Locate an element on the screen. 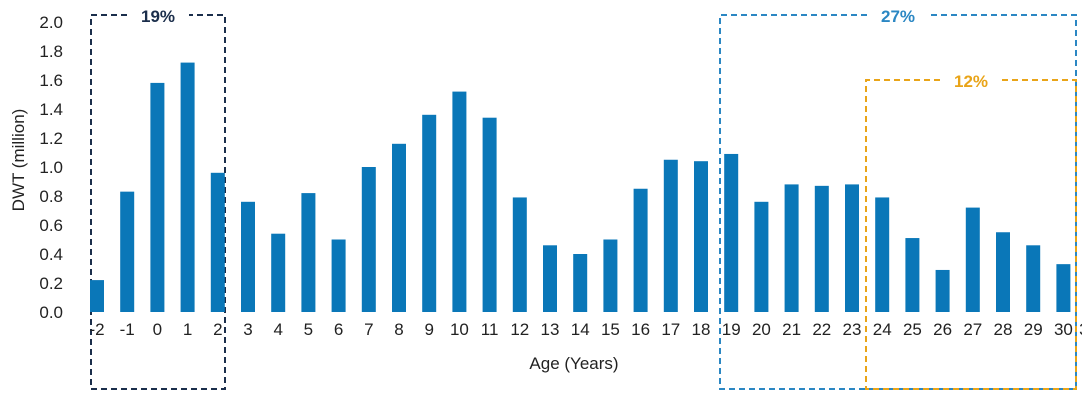 This screenshot has width=1082, height=393. y-tick-label: 2.0 is located at coordinates (51, 22).